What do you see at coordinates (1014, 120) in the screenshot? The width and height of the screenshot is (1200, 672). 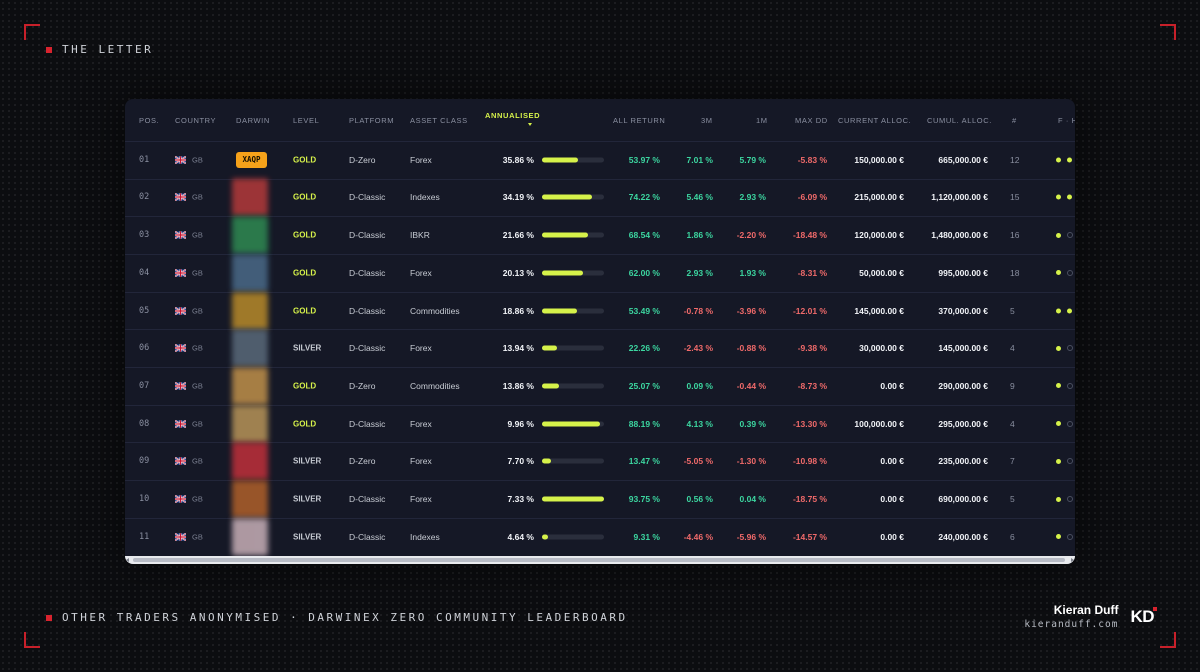 I see `header-count: #` at bounding box center [1014, 120].